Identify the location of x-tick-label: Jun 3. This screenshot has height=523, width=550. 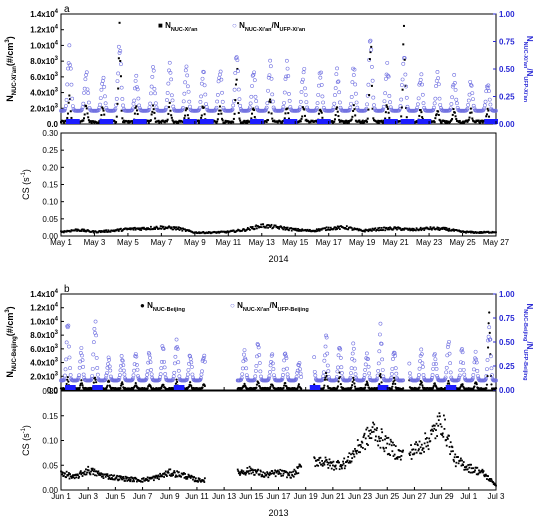
(88, 496).